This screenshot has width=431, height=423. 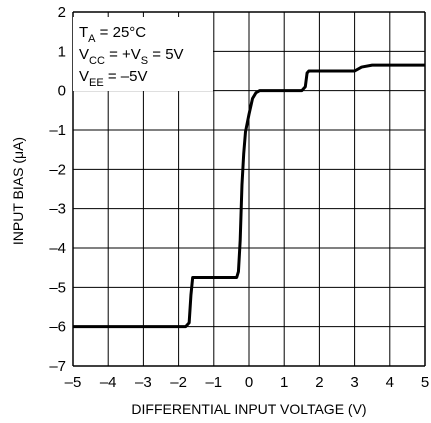 What do you see at coordinates (284, 382) in the screenshot?
I see `x-tick-label: 1` at bounding box center [284, 382].